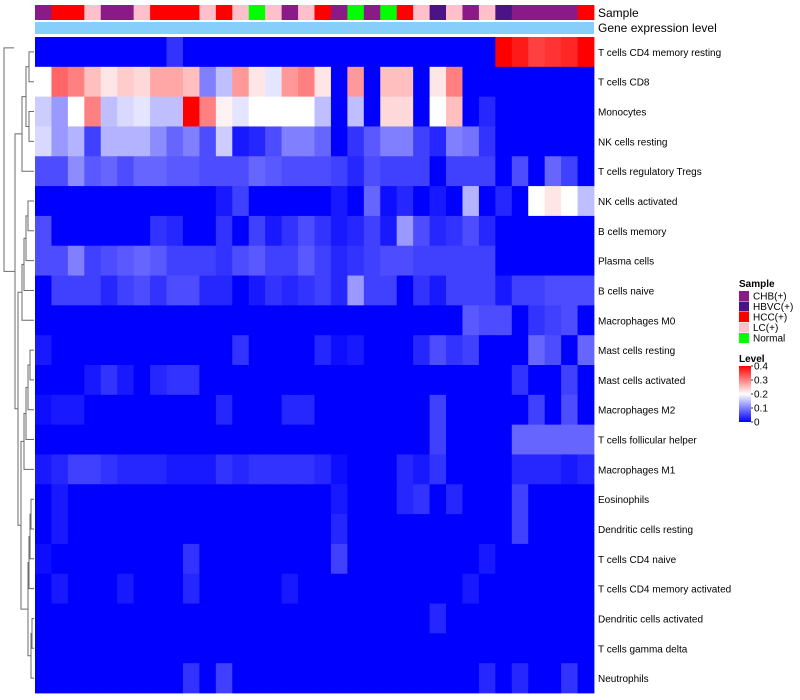 The width and height of the screenshot is (800, 700). Describe the element at coordinates (659, 53) in the screenshot. I see `row-label: T cells CD4 memory resting` at that location.